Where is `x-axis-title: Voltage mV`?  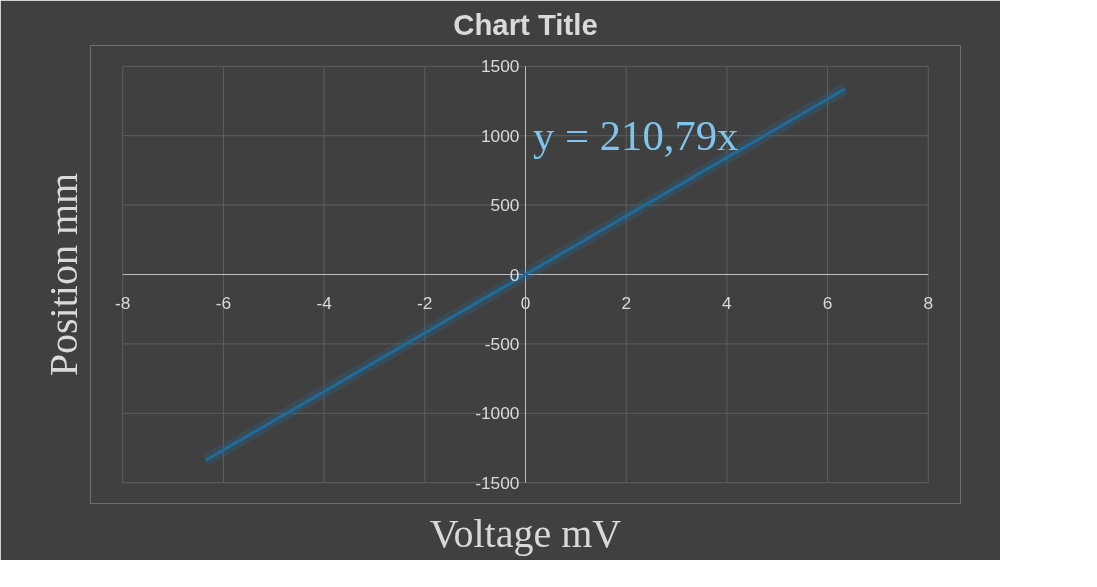 x-axis-title: Voltage mV is located at coordinates (525, 533).